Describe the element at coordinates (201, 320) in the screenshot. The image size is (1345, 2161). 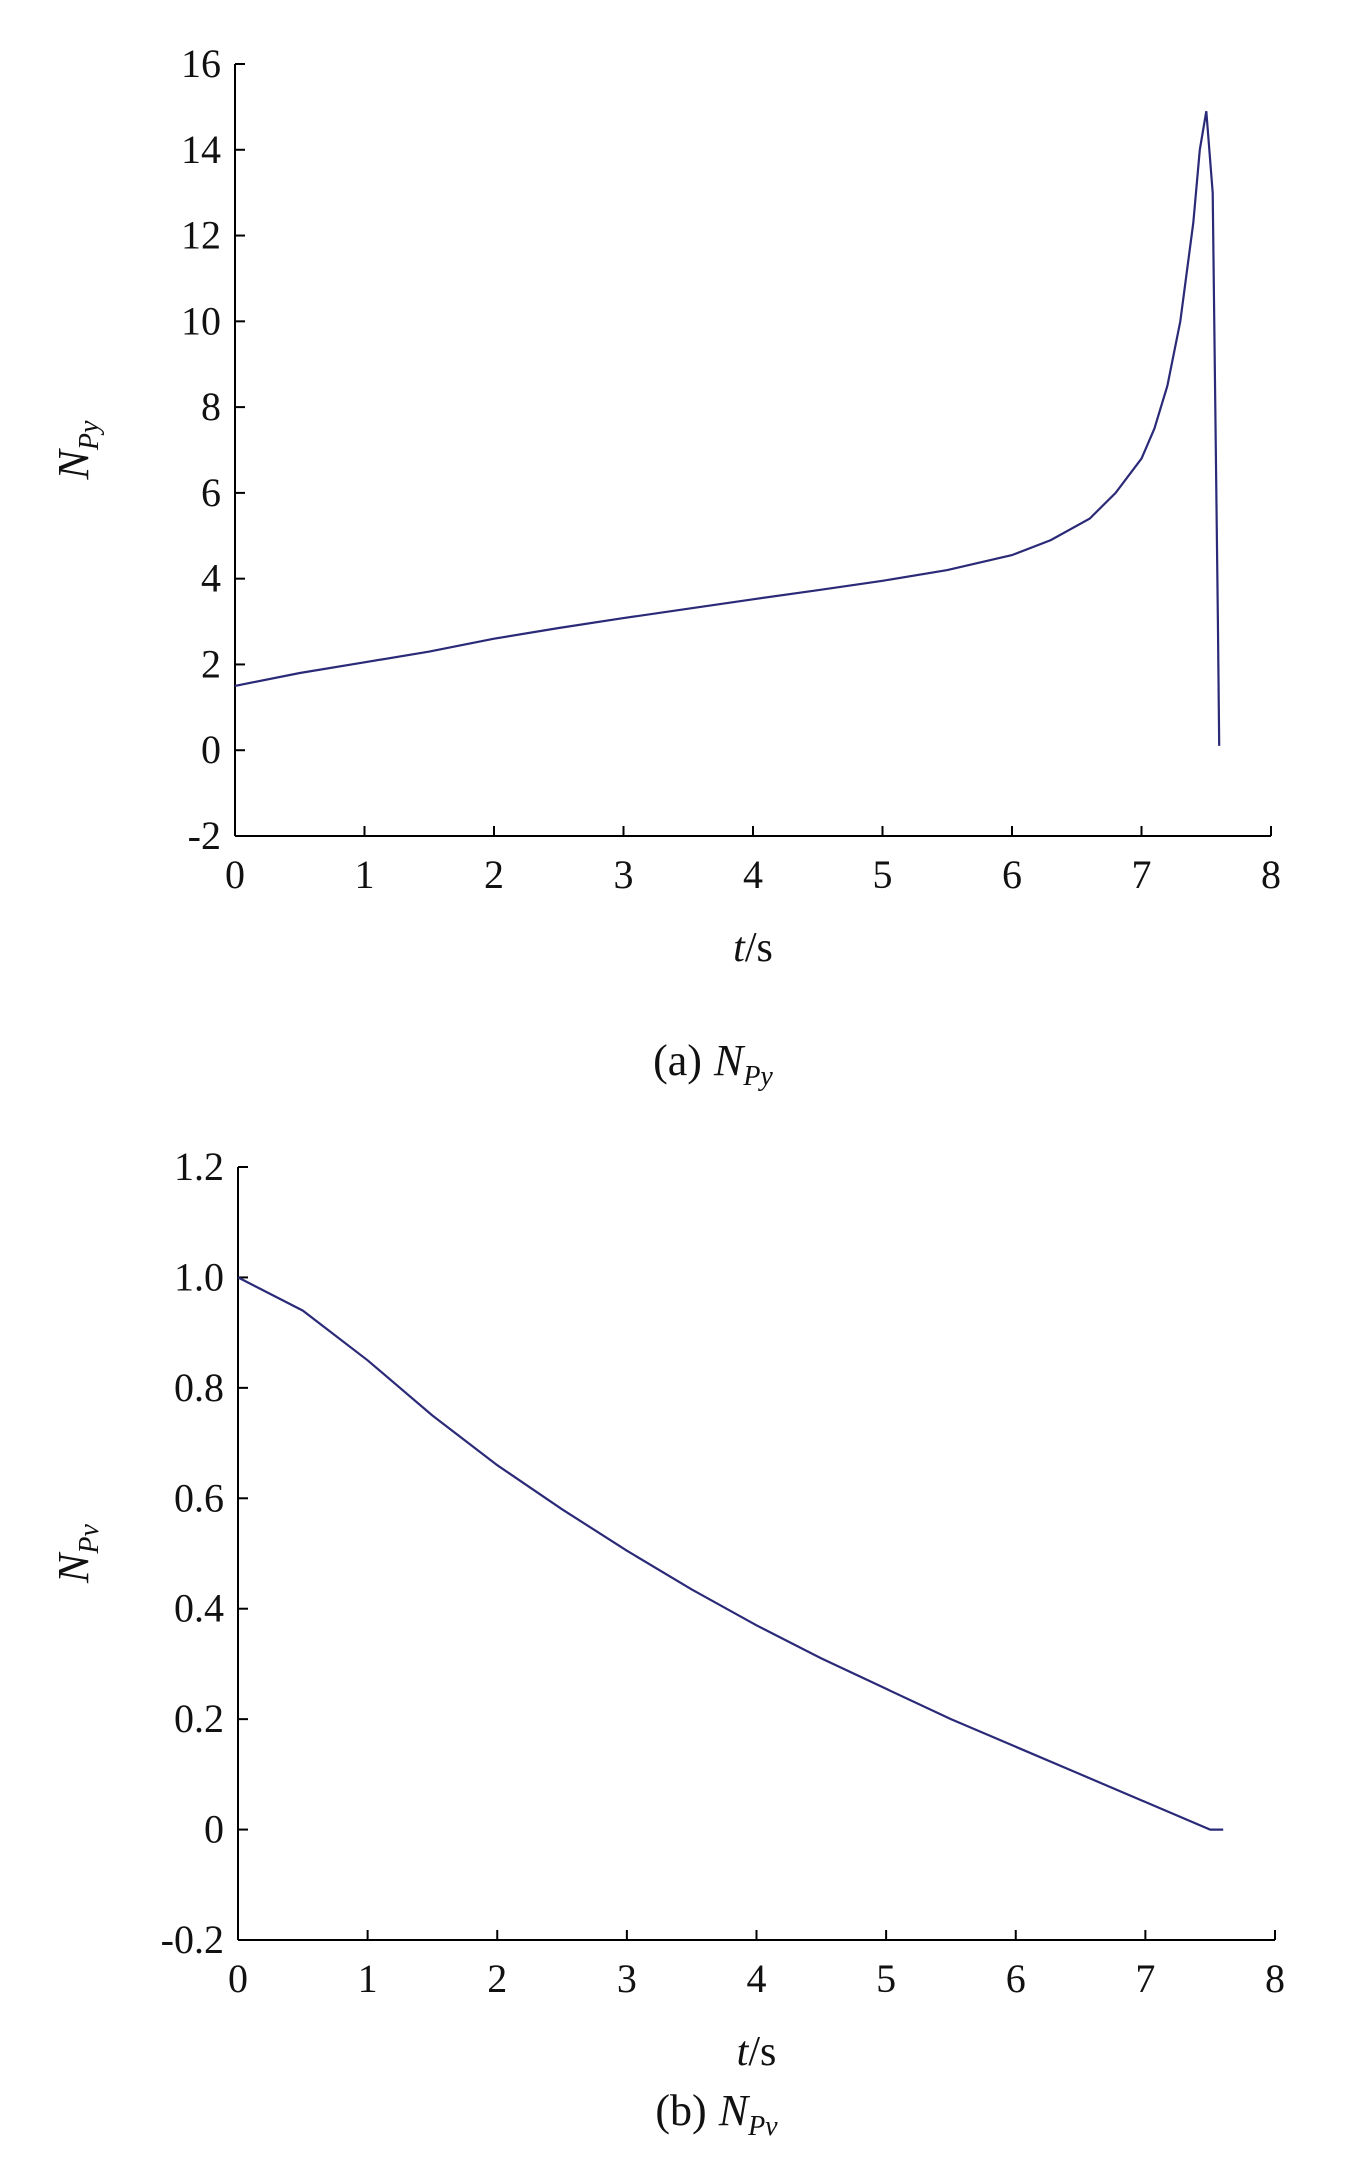
I see `y-tick-label: 10` at that location.